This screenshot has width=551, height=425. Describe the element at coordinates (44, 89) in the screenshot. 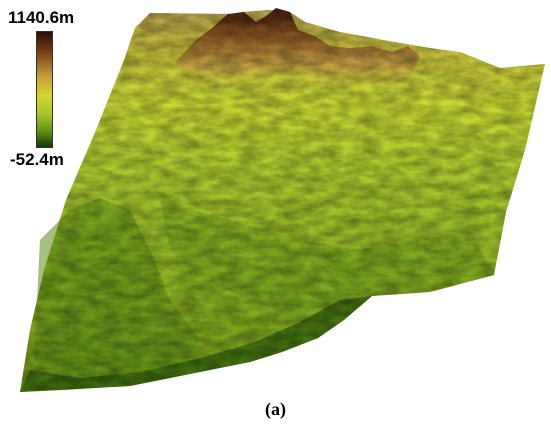

I see `elevation-color-scale` at that location.